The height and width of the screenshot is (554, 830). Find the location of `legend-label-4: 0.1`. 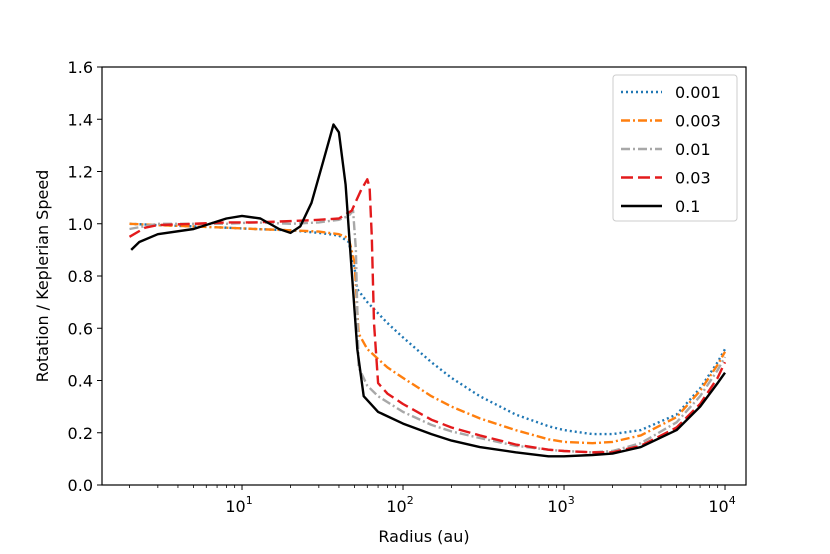

legend-label-4: 0.1 is located at coordinates (687, 206).